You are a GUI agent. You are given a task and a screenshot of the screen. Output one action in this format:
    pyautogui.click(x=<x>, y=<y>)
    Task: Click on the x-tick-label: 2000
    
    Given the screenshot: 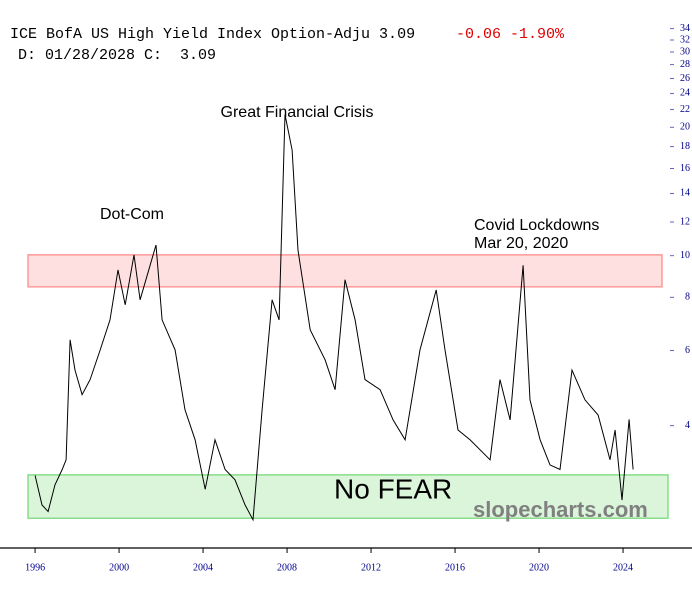 What is the action you would take?
    pyautogui.click(x=119, y=567)
    